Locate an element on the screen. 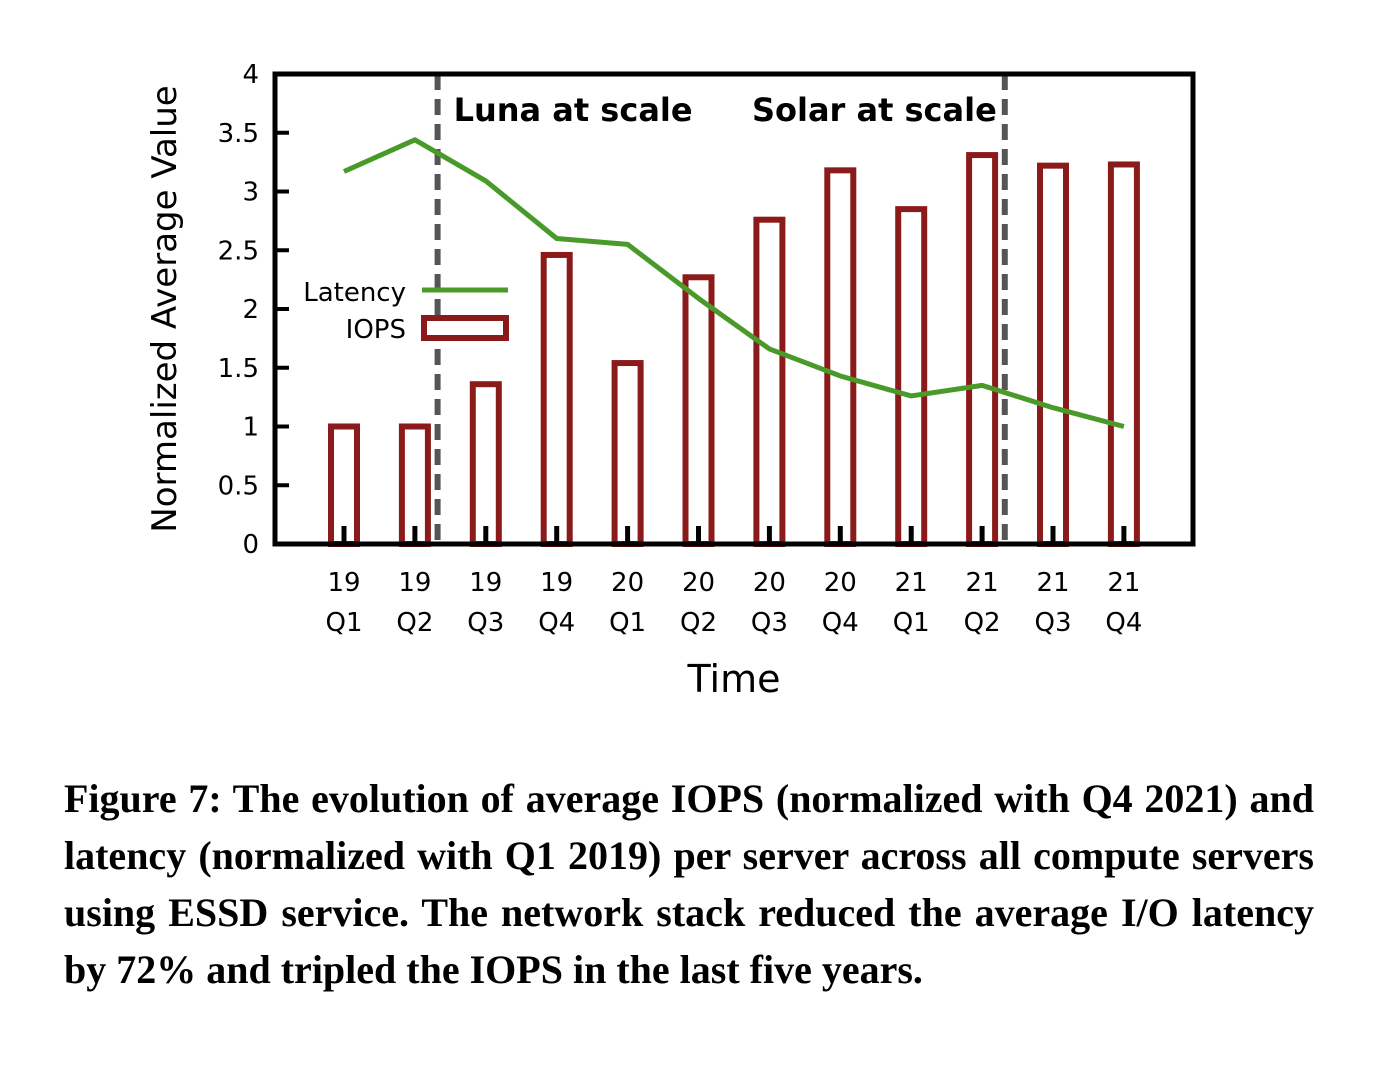  y-tick-label: 3.5 is located at coordinates (238, 134).